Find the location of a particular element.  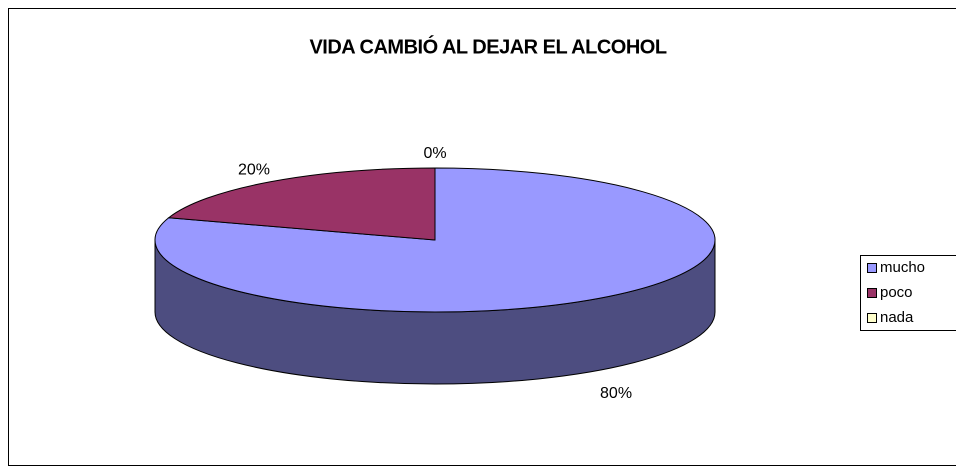

legend-label: nada is located at coordinates (897, 317).